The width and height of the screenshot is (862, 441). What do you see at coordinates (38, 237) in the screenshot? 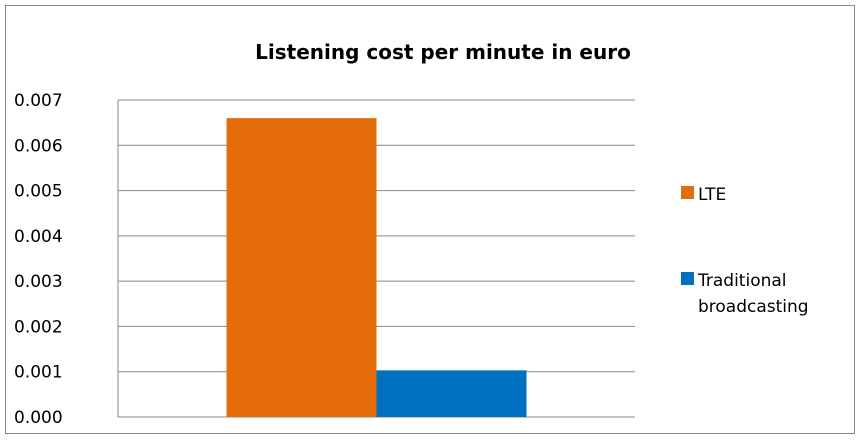
I see `y-tick-label: 0.004` at bounding box center [38, 237].